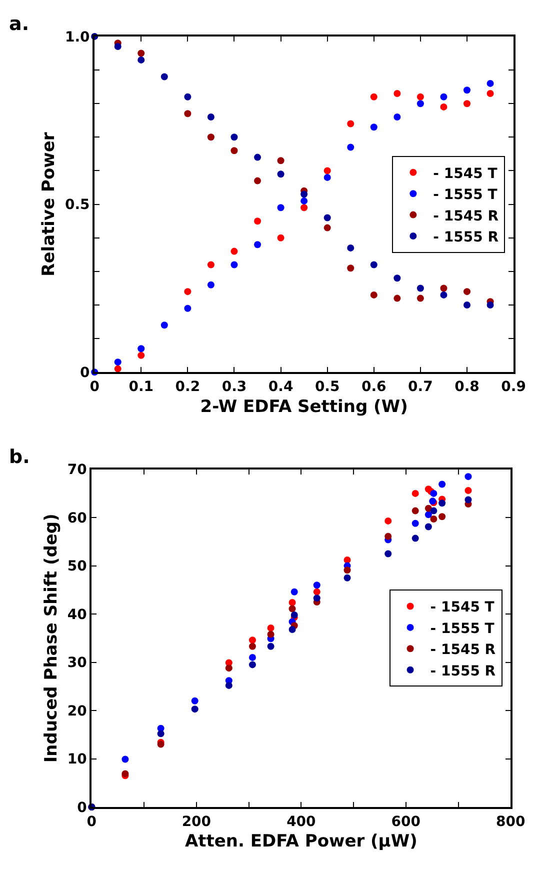 The height and width of the screenshot is (869, 543). I want to click on text: b., so click(19, 457).